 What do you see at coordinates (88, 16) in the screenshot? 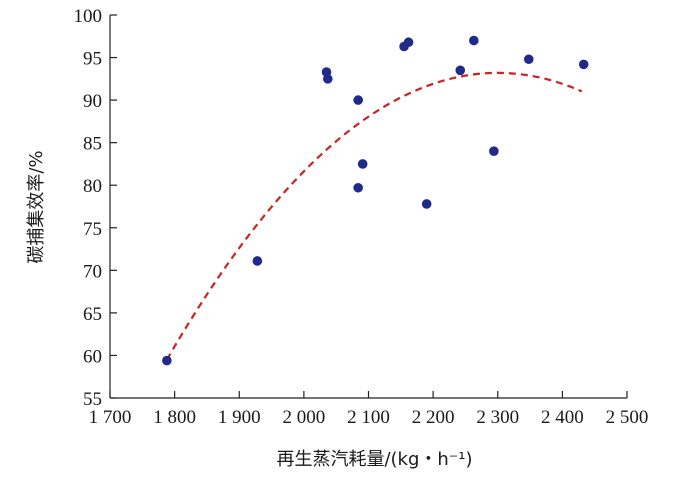
I see `y-tick-label: 100` at bounding box center [88, 16].